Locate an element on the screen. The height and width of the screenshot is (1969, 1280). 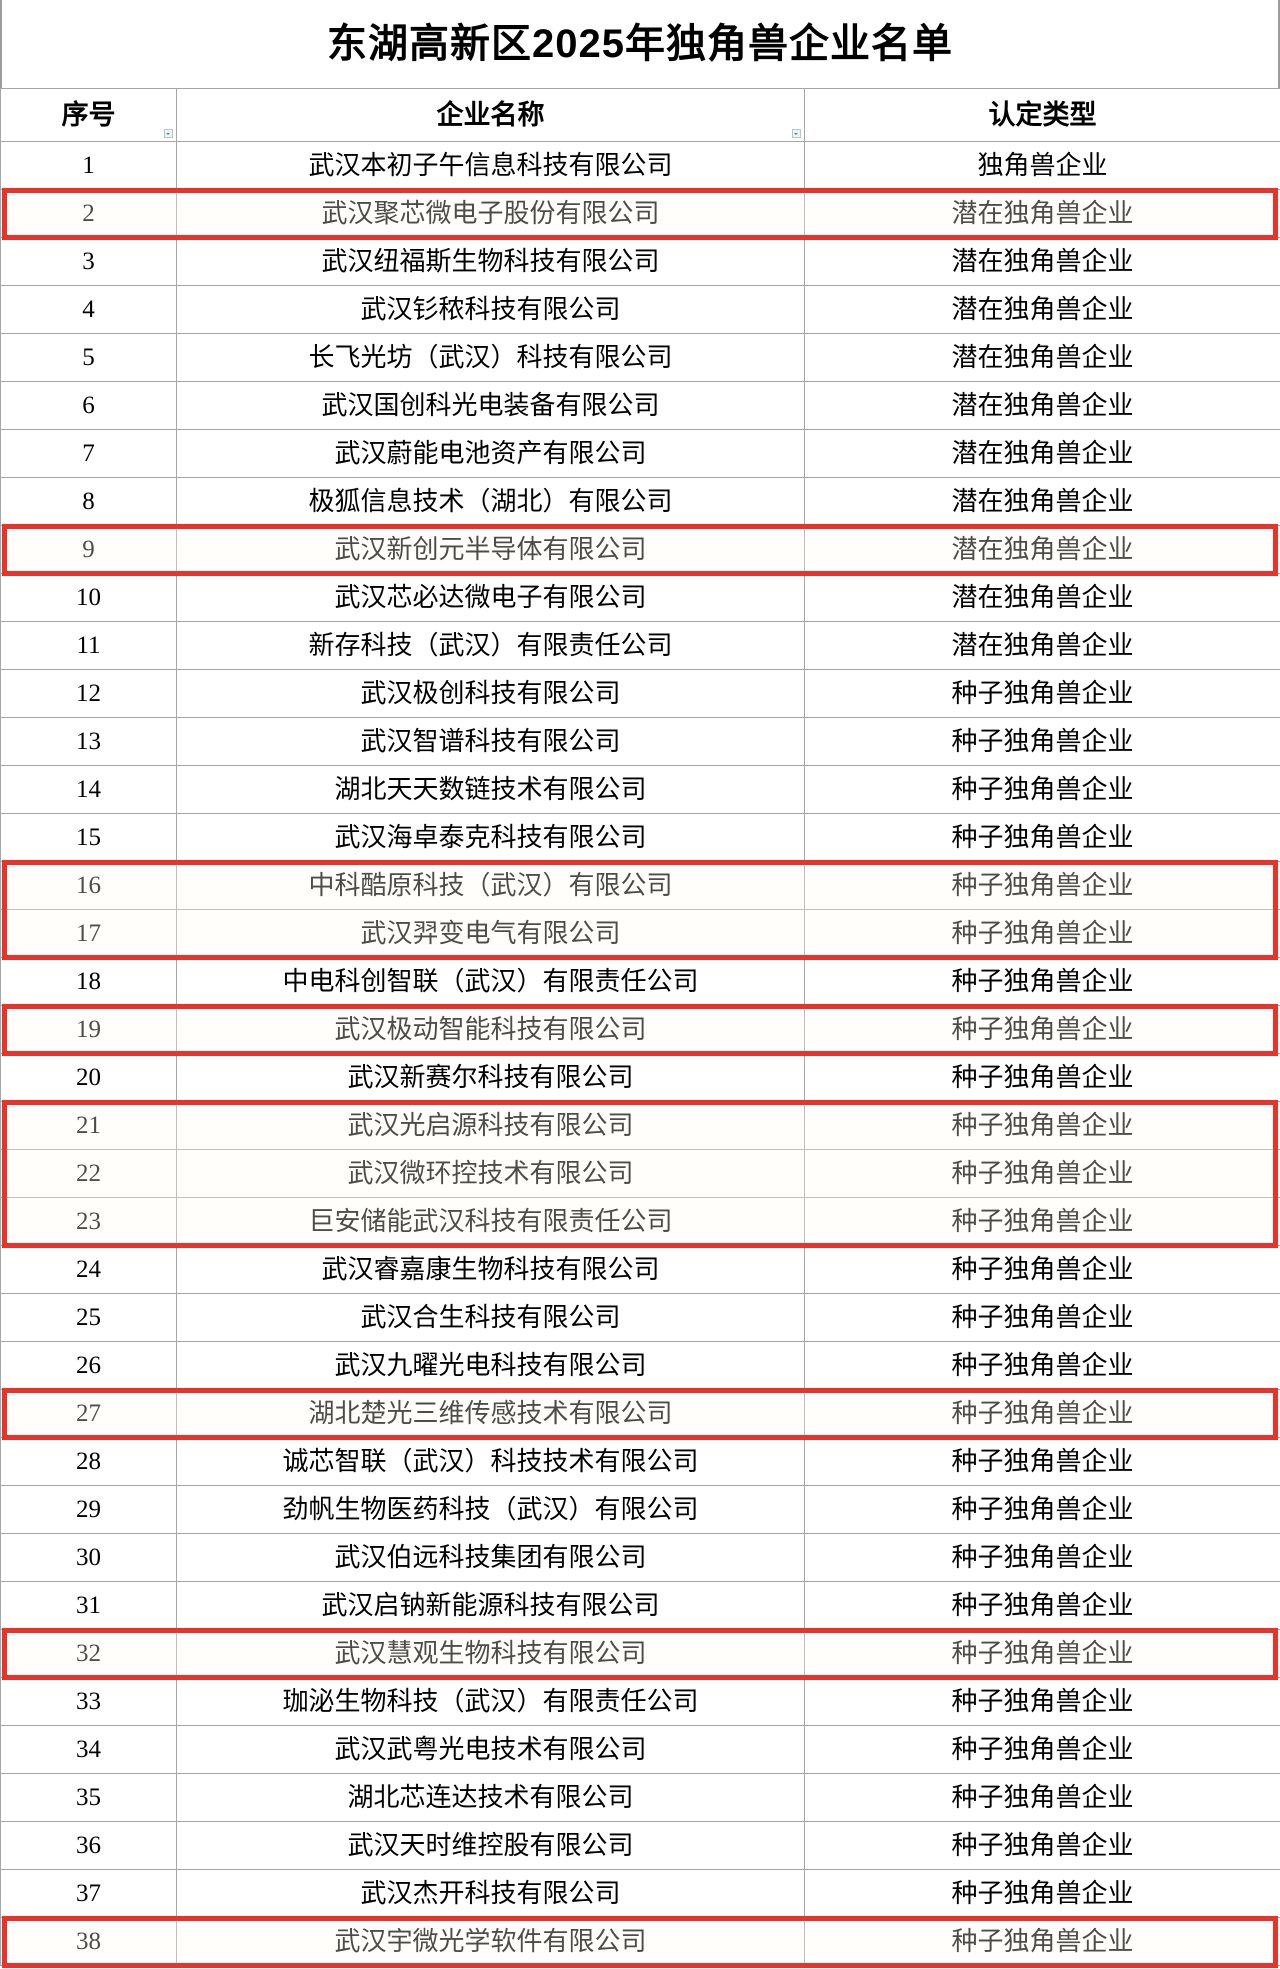
cell-index: 22 is located at coordinates (88, 1173).